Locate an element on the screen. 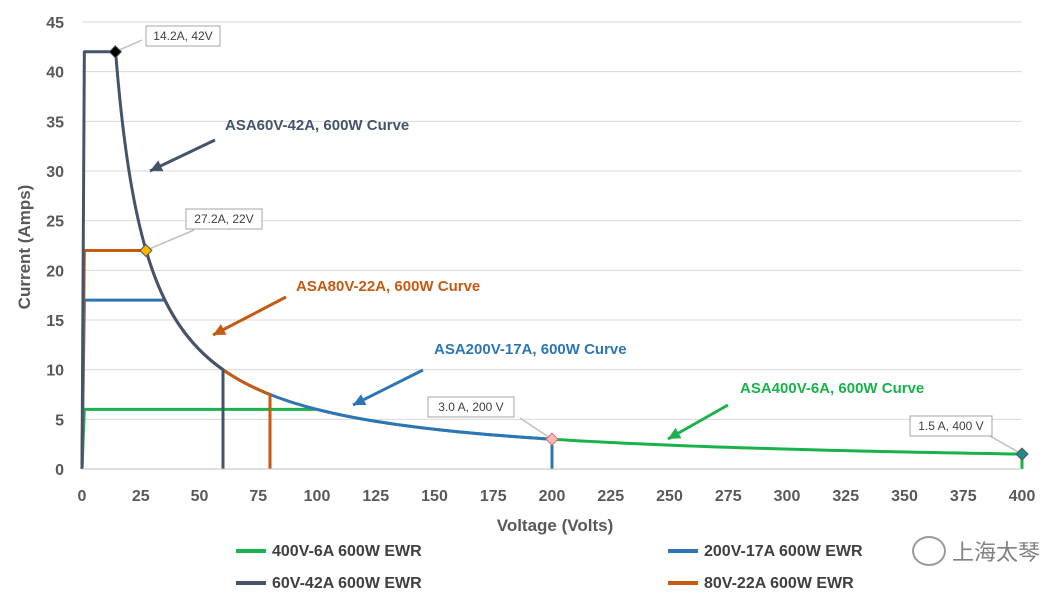  annotation-label-3: ASA200V-17A, 600W Curve is located at coordinates (530, 349).